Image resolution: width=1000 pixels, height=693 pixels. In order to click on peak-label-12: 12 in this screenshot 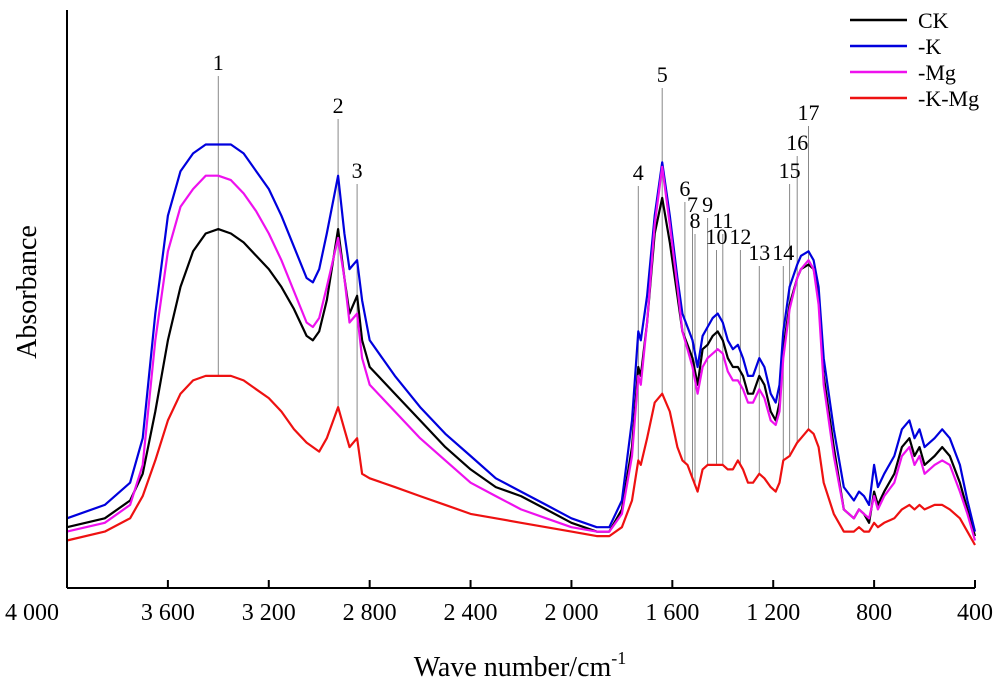, I will do `click(740, 236)`.